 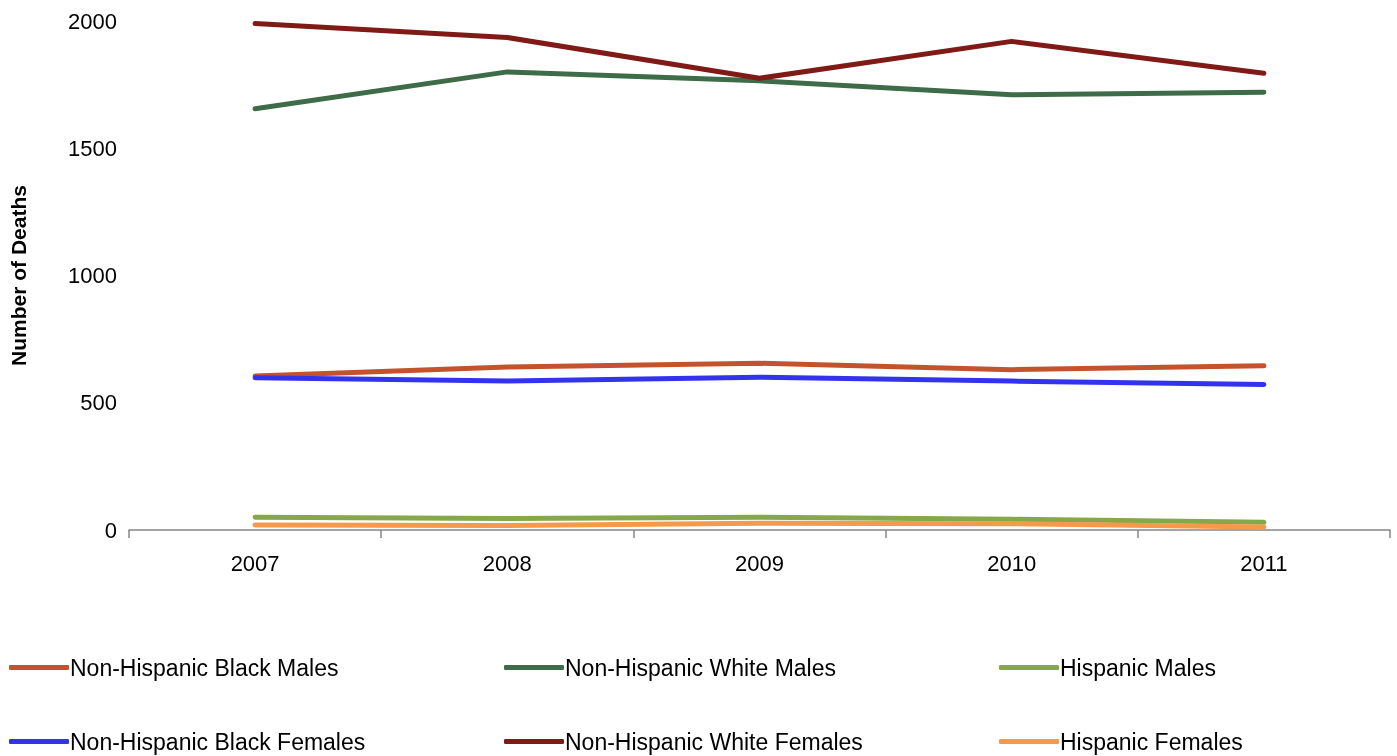 I want to click on y-tick-label: 1500, so click(x=92, y=148).